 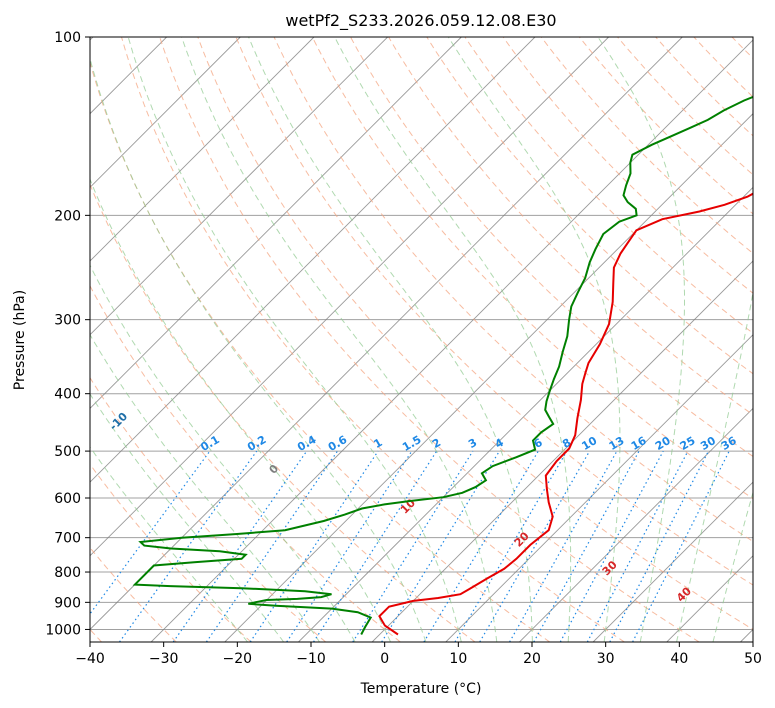 What do you see at coordinates (67, 321) in the screenshot?
I see `y-tick-label: 300` at bounding box center [67, 321].